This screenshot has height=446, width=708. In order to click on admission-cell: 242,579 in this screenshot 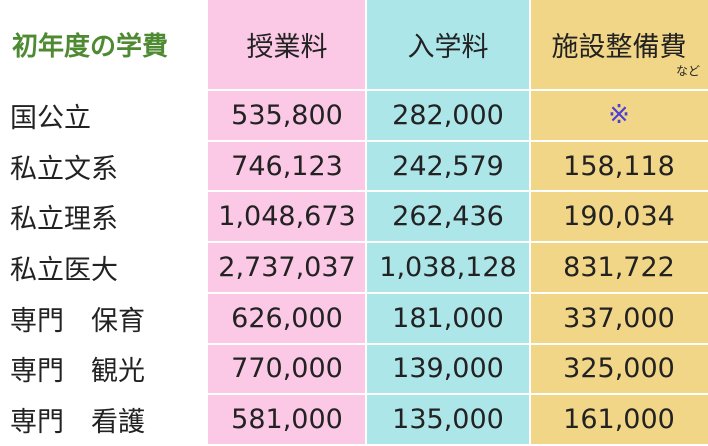, I will do `click(448, 167)`.